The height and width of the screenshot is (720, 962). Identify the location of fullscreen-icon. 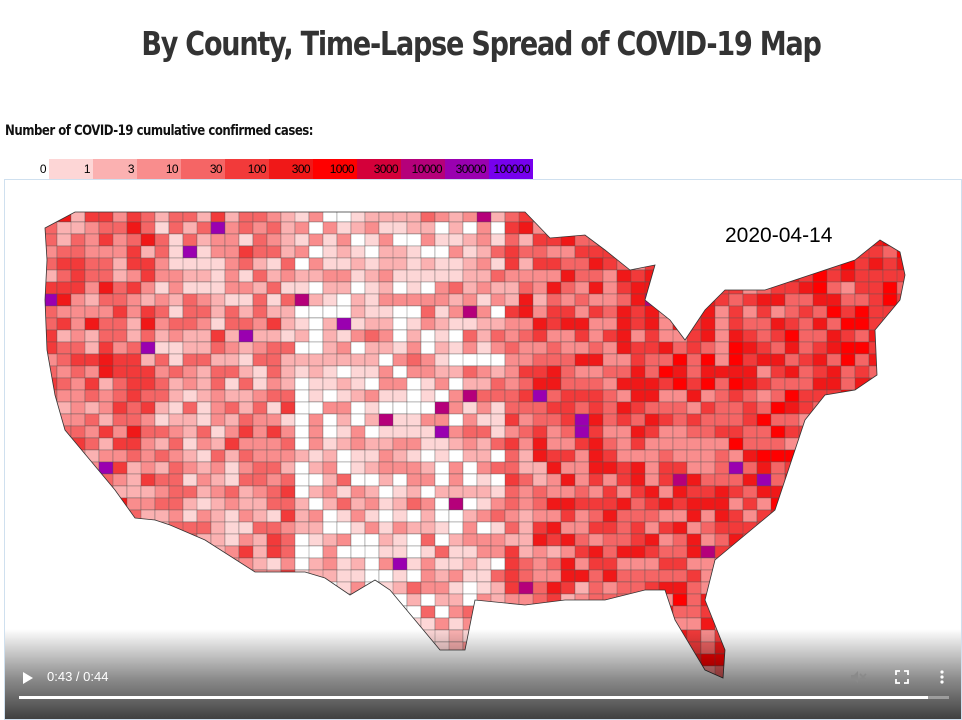
(902, 677).